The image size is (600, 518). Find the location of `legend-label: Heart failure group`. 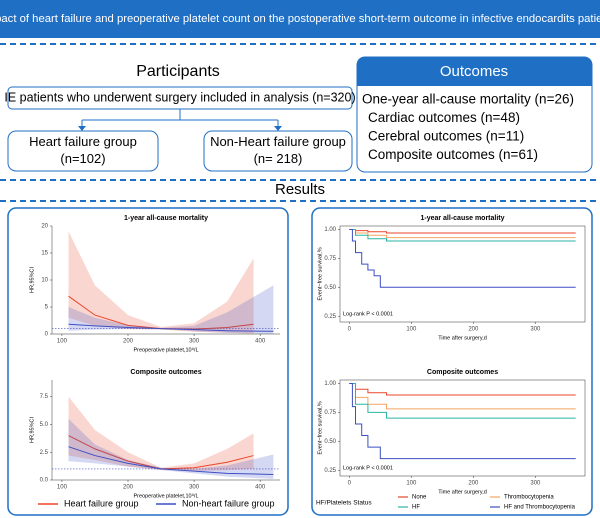

legend-label: Heart failure group is located at coordinates (101, 503).